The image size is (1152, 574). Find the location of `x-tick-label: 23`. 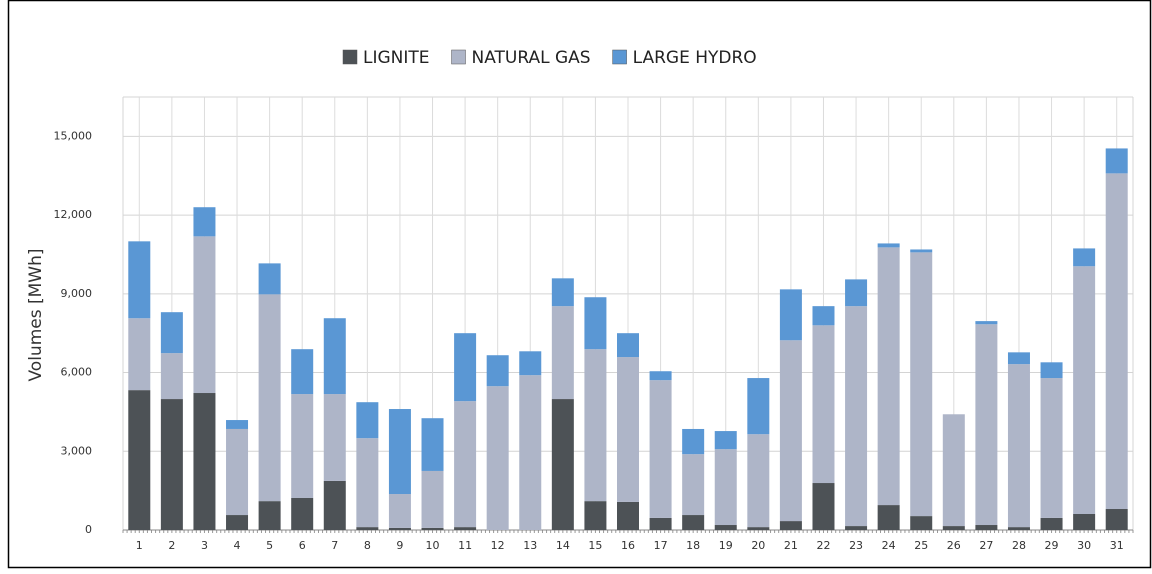

x-tick-label: 23 is located at coordinates (856, 545).